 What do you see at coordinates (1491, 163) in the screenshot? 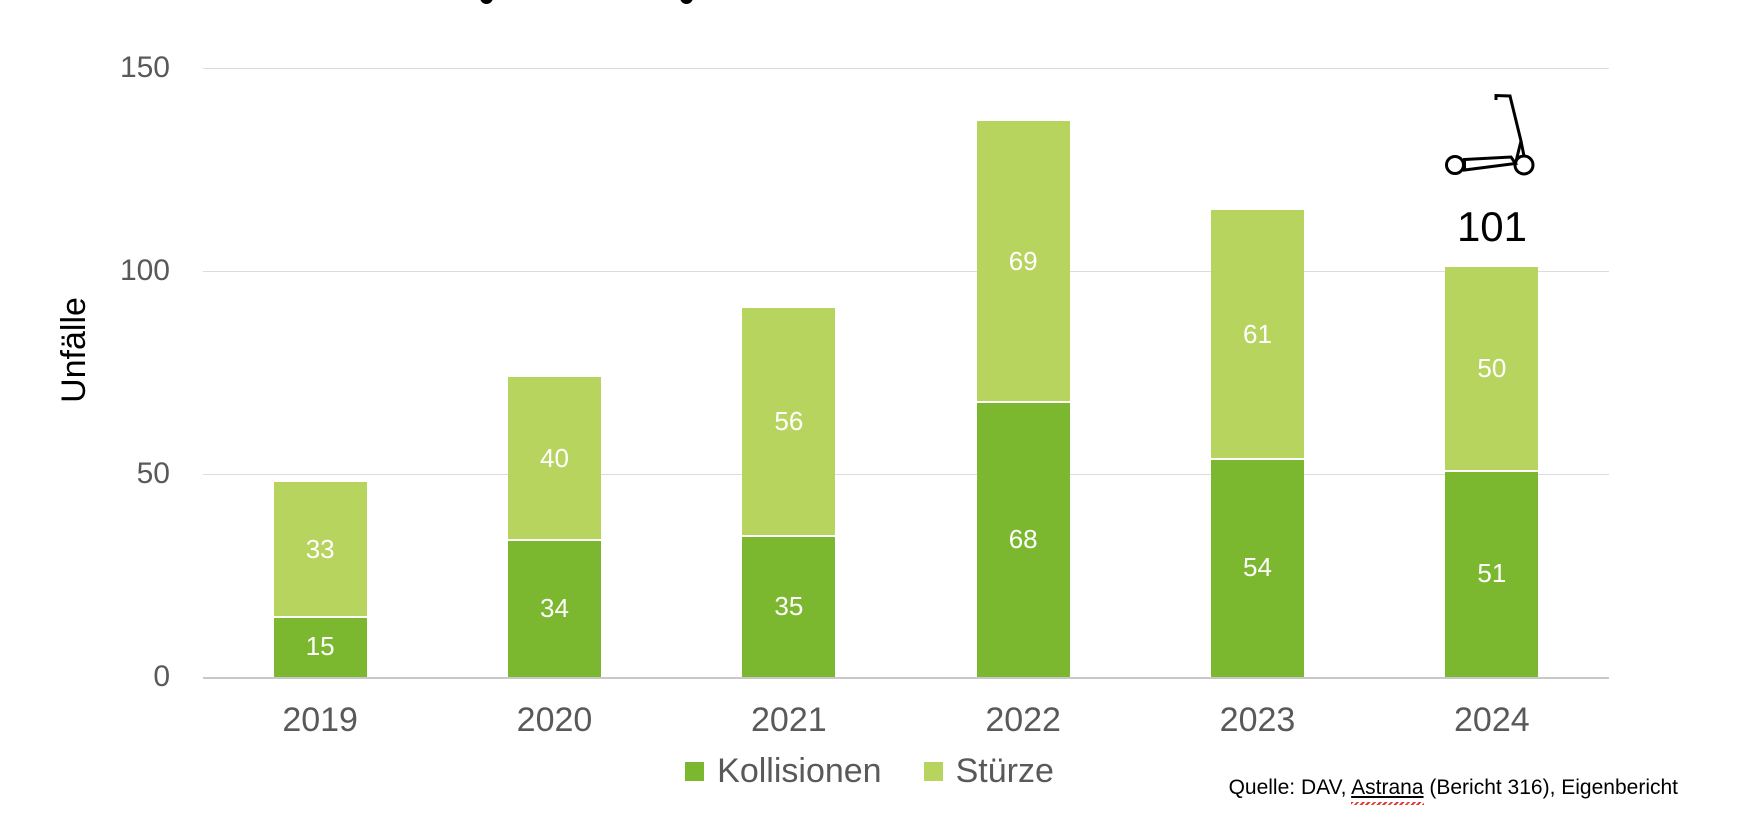
I see `scooter-deck` at bounding box center [1491, 163].